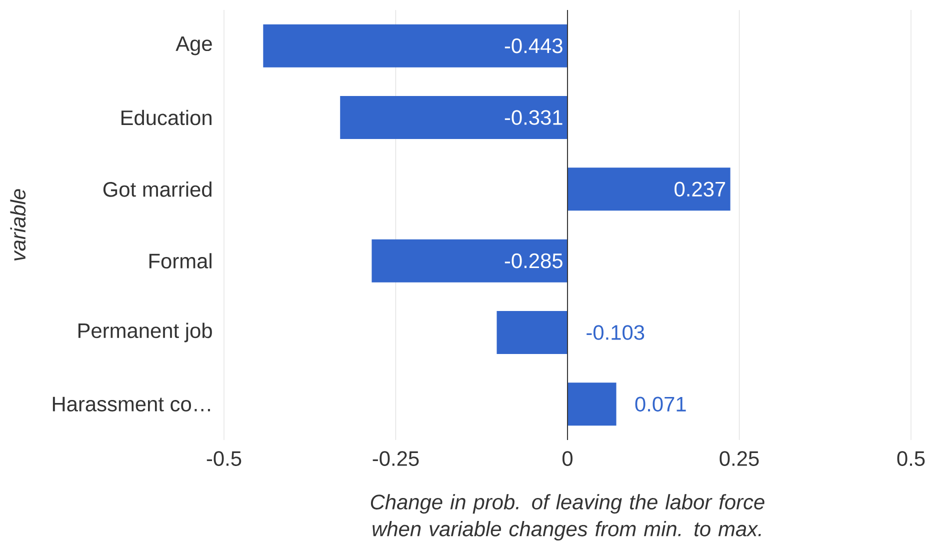 The image size is (931, 550). Describe the element at coordinates (167, 118) in the screenshot. I see `y-tick-label: Education` at that location.